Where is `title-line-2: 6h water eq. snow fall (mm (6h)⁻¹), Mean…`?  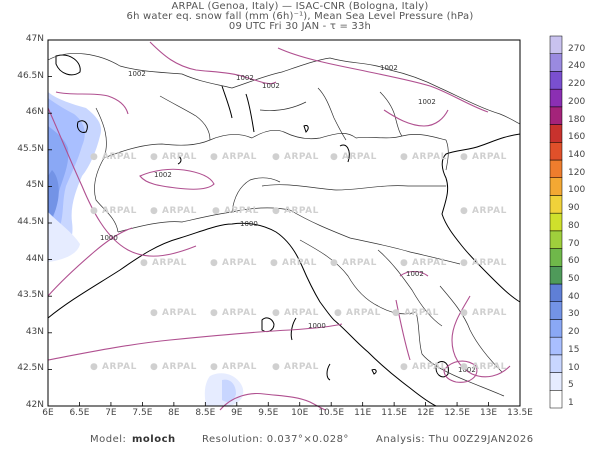 title-line-2: 6h water eq. snow fall (mm (6h)⁻¹), Mean… is located at coordinates (300, 16).